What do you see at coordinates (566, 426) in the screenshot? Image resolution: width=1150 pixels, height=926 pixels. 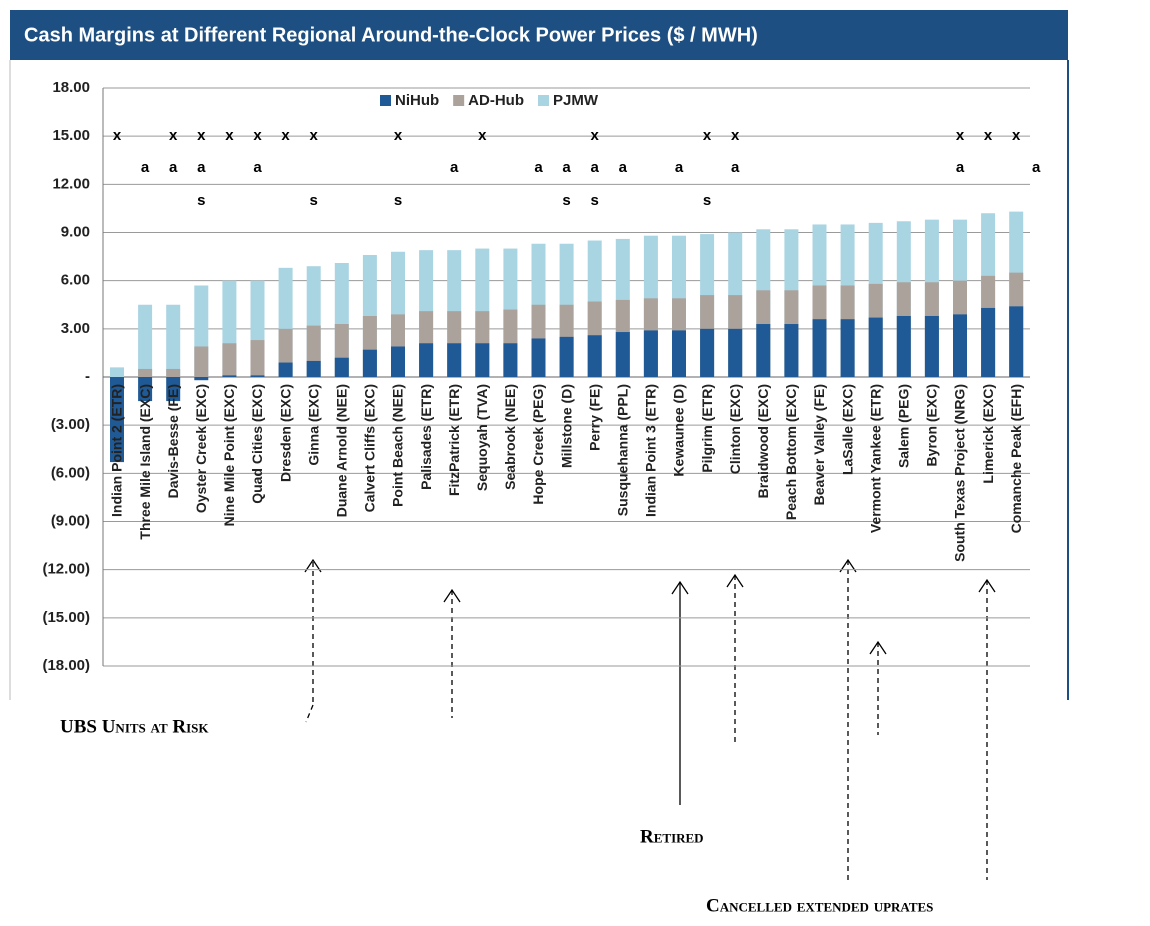 I see `x-tick-label: Millstone (D)` at bounding box center [566, 426].